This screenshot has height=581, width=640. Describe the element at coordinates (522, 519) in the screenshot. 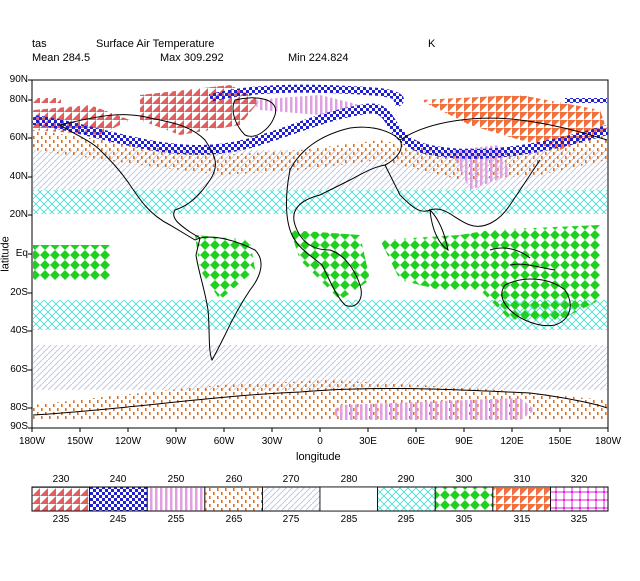

I see `legend-bottom-label: 315` at that location.